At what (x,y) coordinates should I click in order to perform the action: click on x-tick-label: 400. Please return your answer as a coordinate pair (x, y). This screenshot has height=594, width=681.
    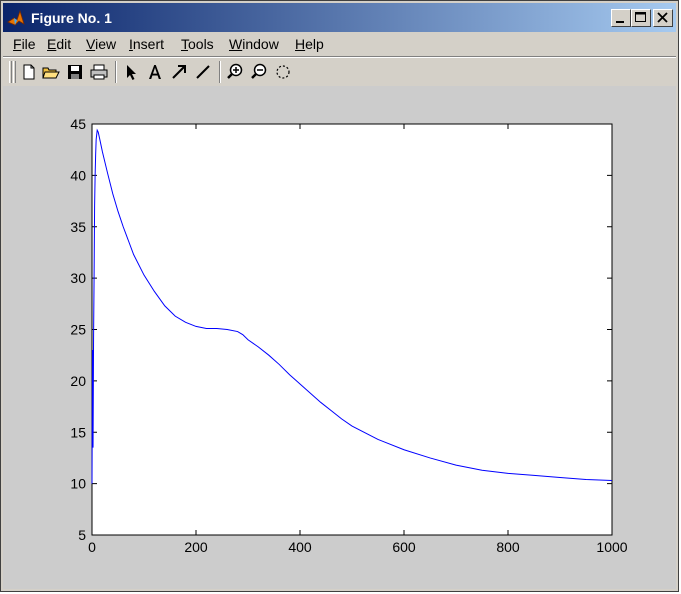
    Looking at the image, I should click on (300, 547).